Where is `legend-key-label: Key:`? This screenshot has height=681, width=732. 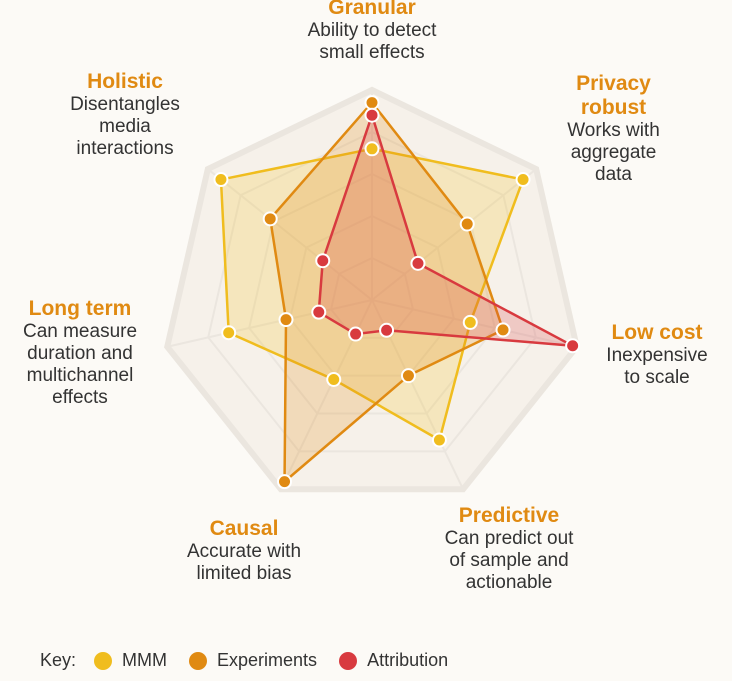 legend-key-label: Key: is located at coordinates (58, 660).